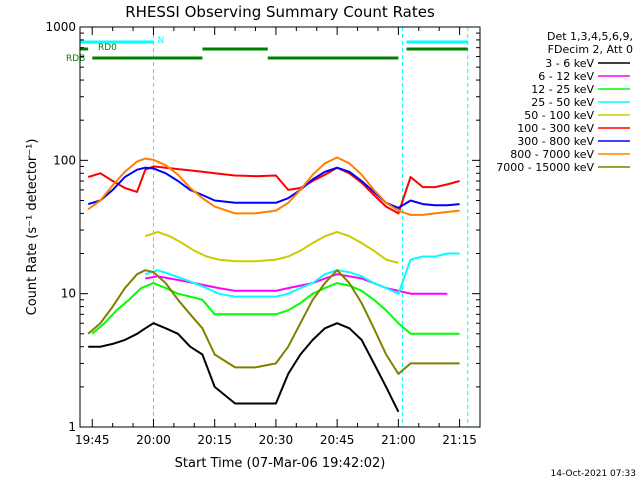 The height and width of the screenshot is (480, 640). What do you see at coordinates (280, 463) in the screenshot?
I see `x-axis-label: Start Time (07-Mar-06 19:42:02)` at bounding box center [280, 463].